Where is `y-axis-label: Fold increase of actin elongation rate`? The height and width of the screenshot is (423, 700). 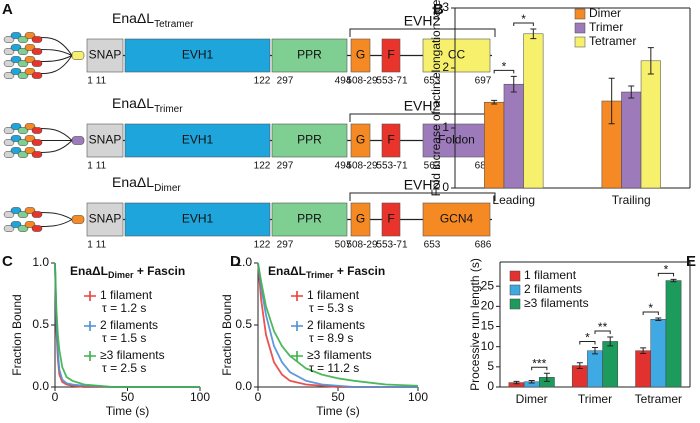
y-axis-label: Fold increase of actin elongation rate is located at coordinates (436, 98).